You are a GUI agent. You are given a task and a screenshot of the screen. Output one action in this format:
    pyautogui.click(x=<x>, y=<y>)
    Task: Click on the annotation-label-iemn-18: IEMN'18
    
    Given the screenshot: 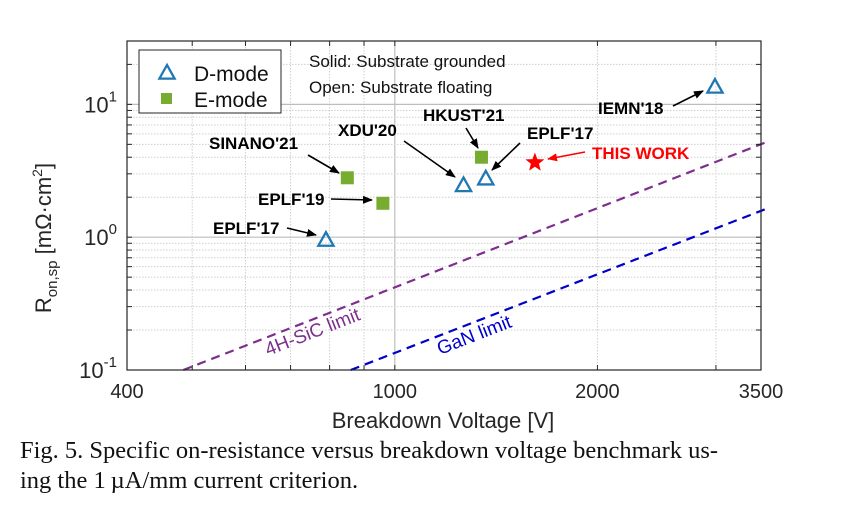 What is the action you would take?
    pyautogui.click(x=630, y=108)
    